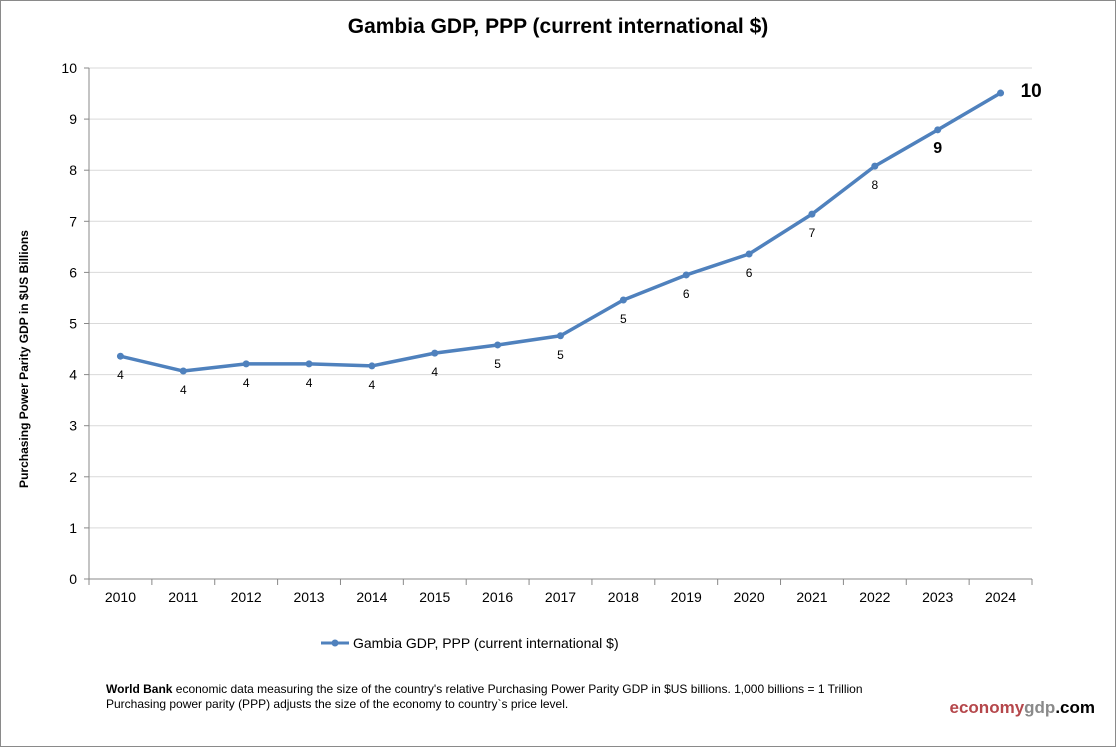 This screenshot has height=747, width=1116. I want to click on x-tick-label: 2021, so click(811, 597).